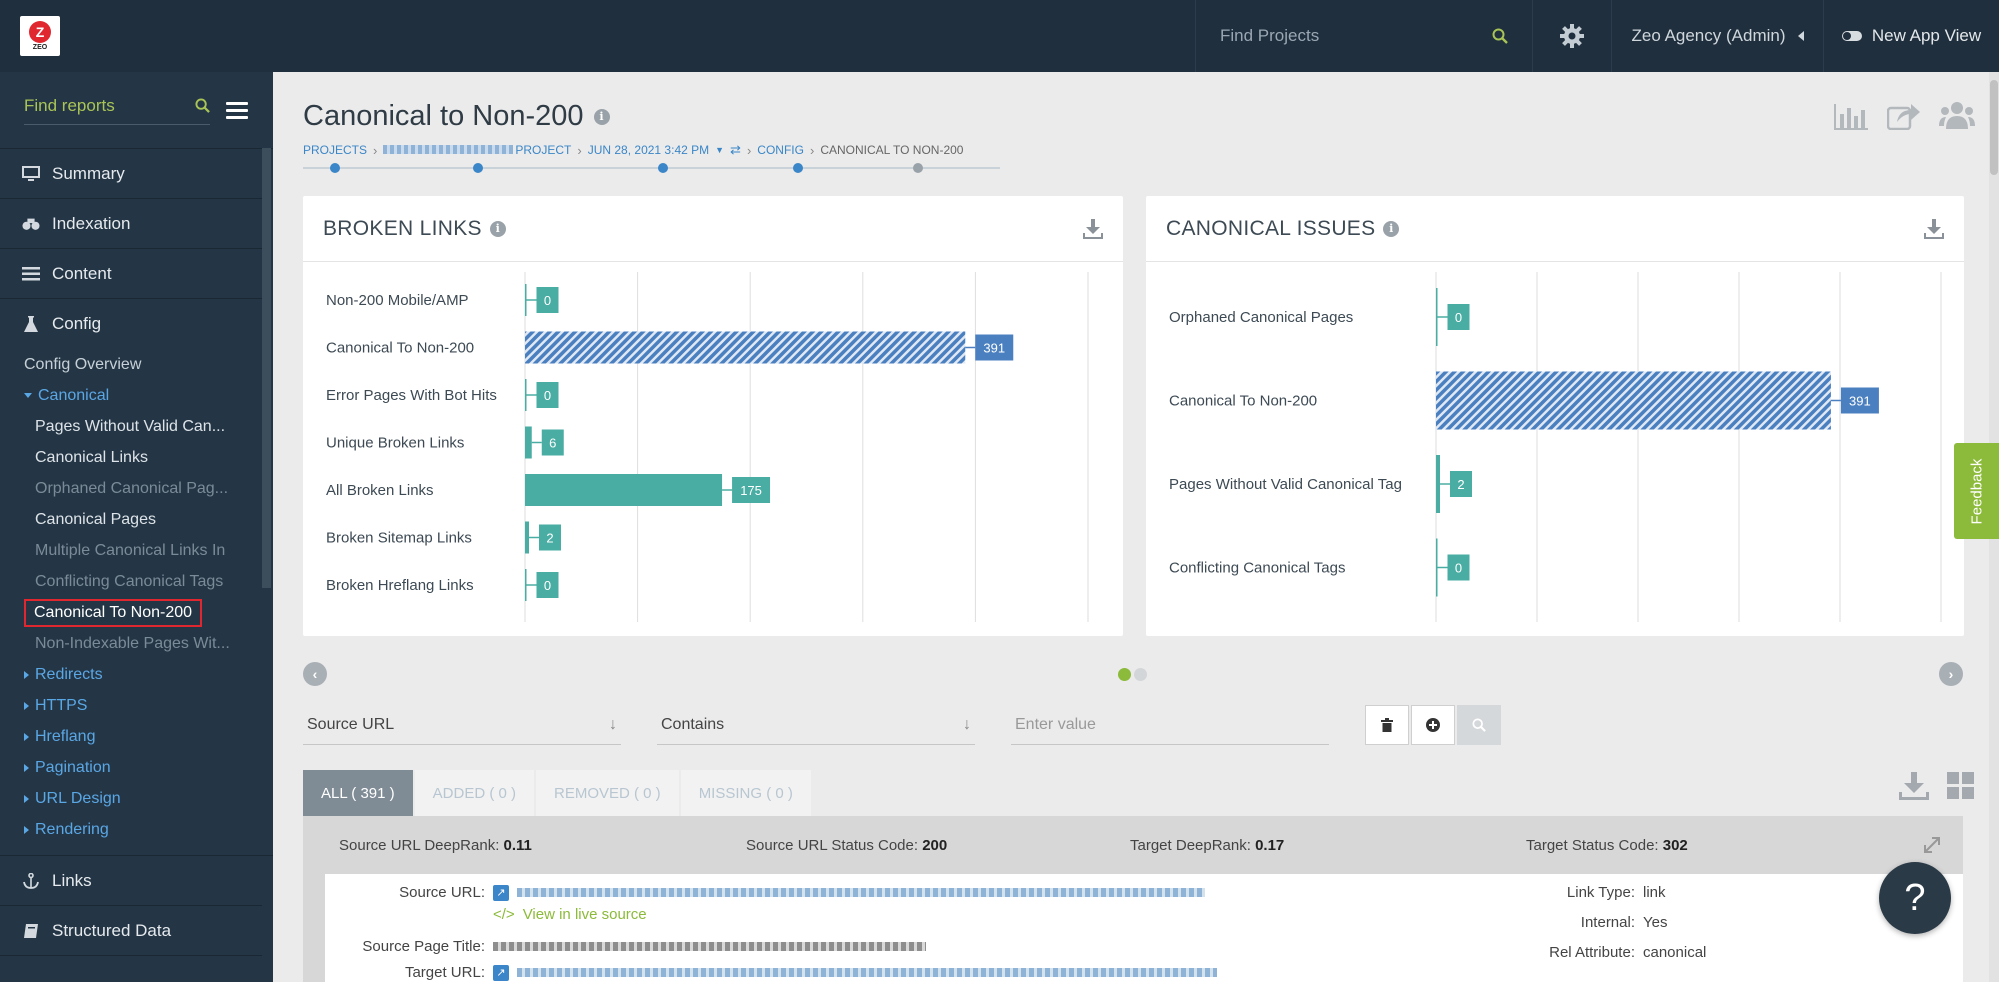 Image resolution: width=1999 pixels, height=982 pixels. I want to click on tab-missing: MISSING ( 0 ), so click(745, 793).